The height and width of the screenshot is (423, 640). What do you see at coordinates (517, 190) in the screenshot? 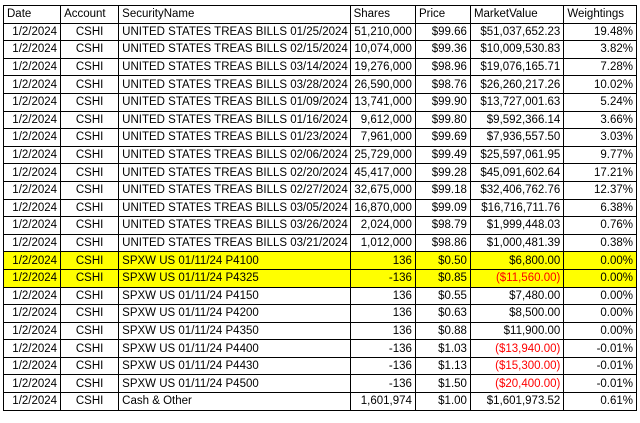
I see `cell-market-value: $32,406,762.76` at bounding box center [517, 190].